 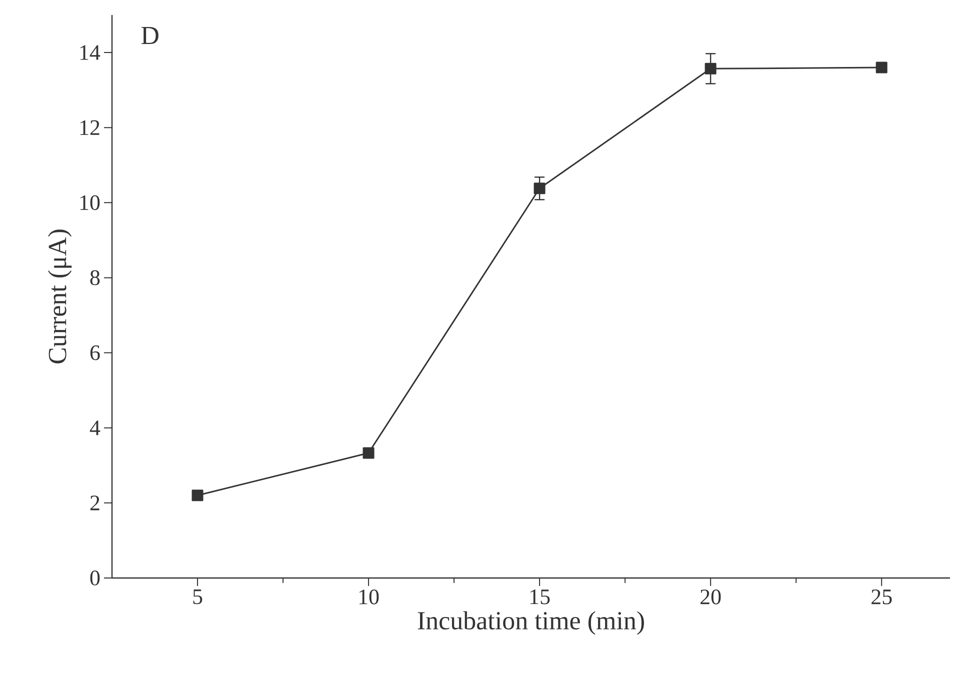 What do you see at coordinates (60, 297) in the screenshot?
I see `y-axis-title: Current (μA)` at bounding box center [60, 297].